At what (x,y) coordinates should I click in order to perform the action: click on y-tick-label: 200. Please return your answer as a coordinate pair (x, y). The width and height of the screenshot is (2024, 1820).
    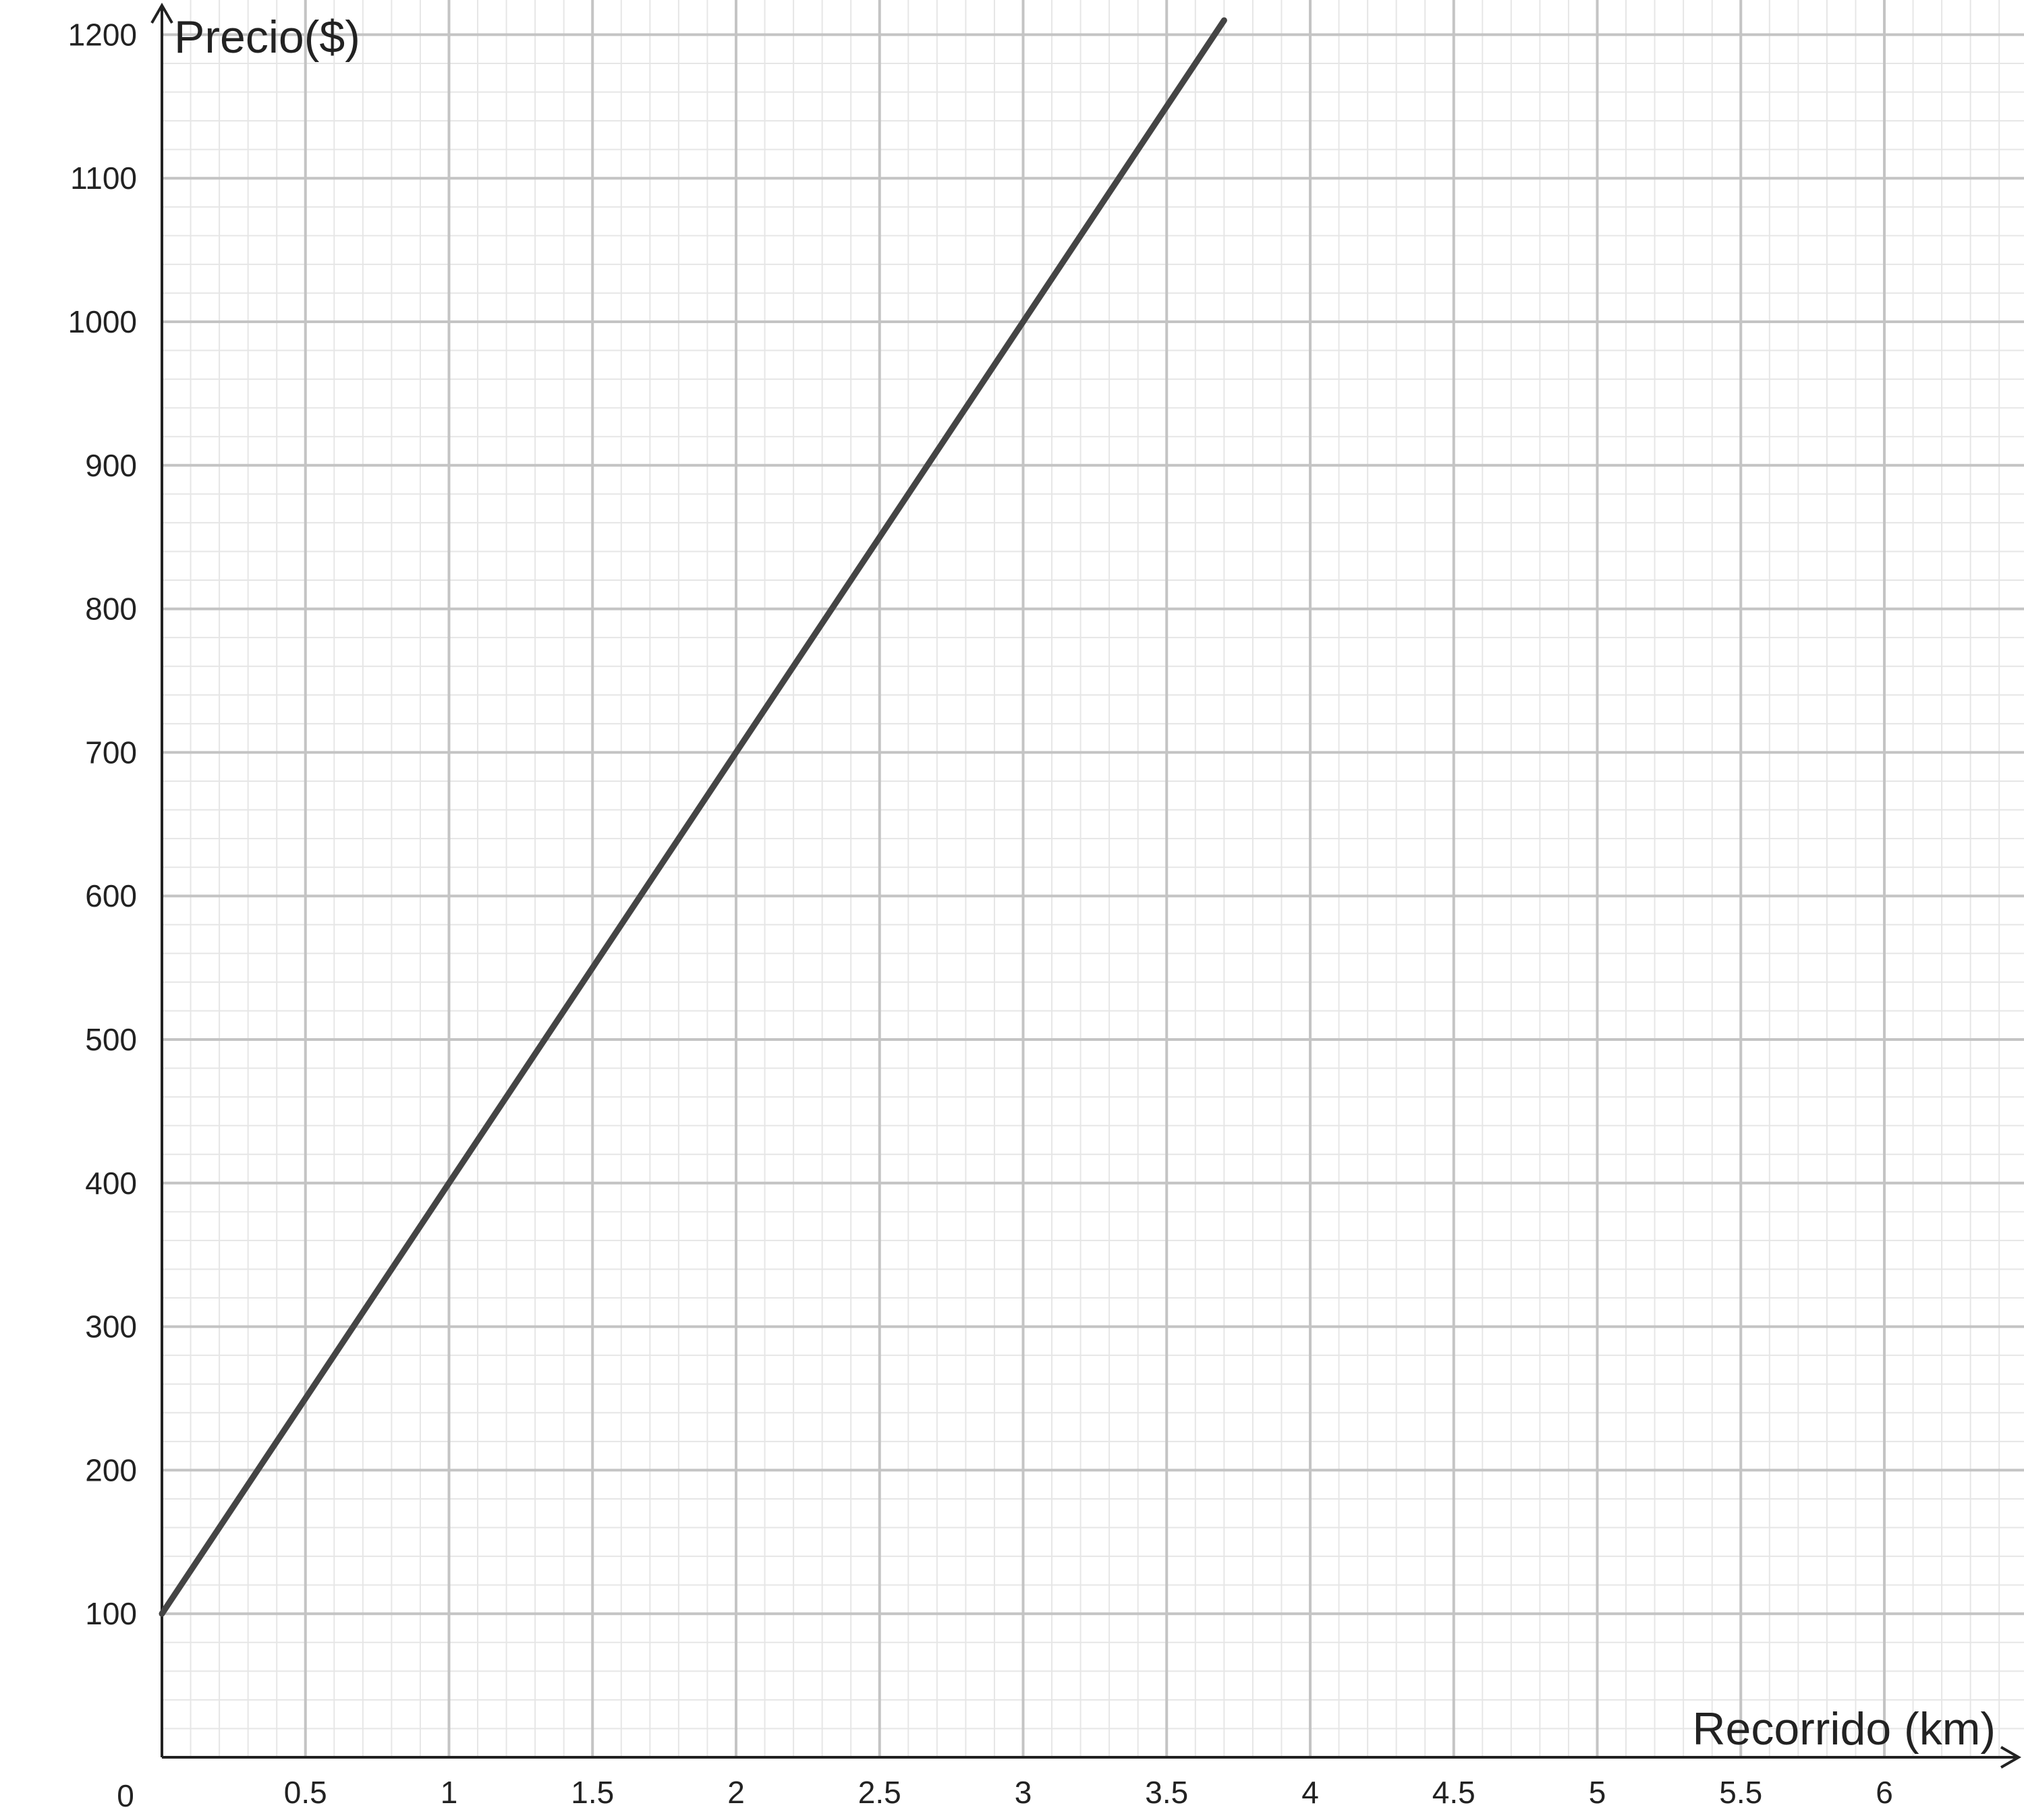
    Looking at the image, I should click on (111, 1469).